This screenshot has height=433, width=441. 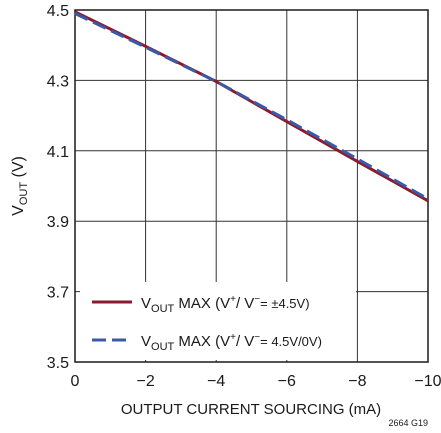 What do you see at coordinates (225, 304) in the screenshot?
I see `legend-entry-series-1: VOUT MAX (V+/ V−= ±4.5V)` at bounding box center [225, 304].